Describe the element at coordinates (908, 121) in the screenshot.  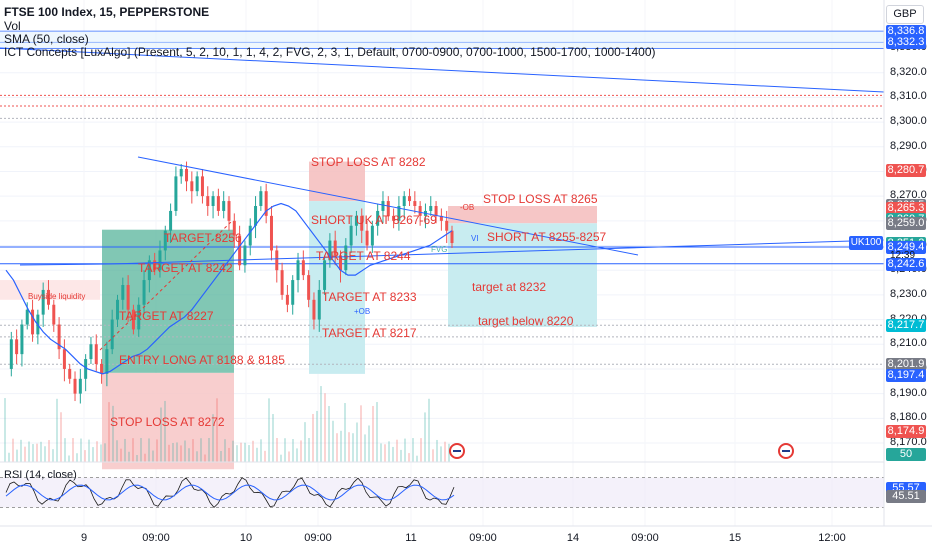
I see `price-tick-label: 8,300.0` at that location.